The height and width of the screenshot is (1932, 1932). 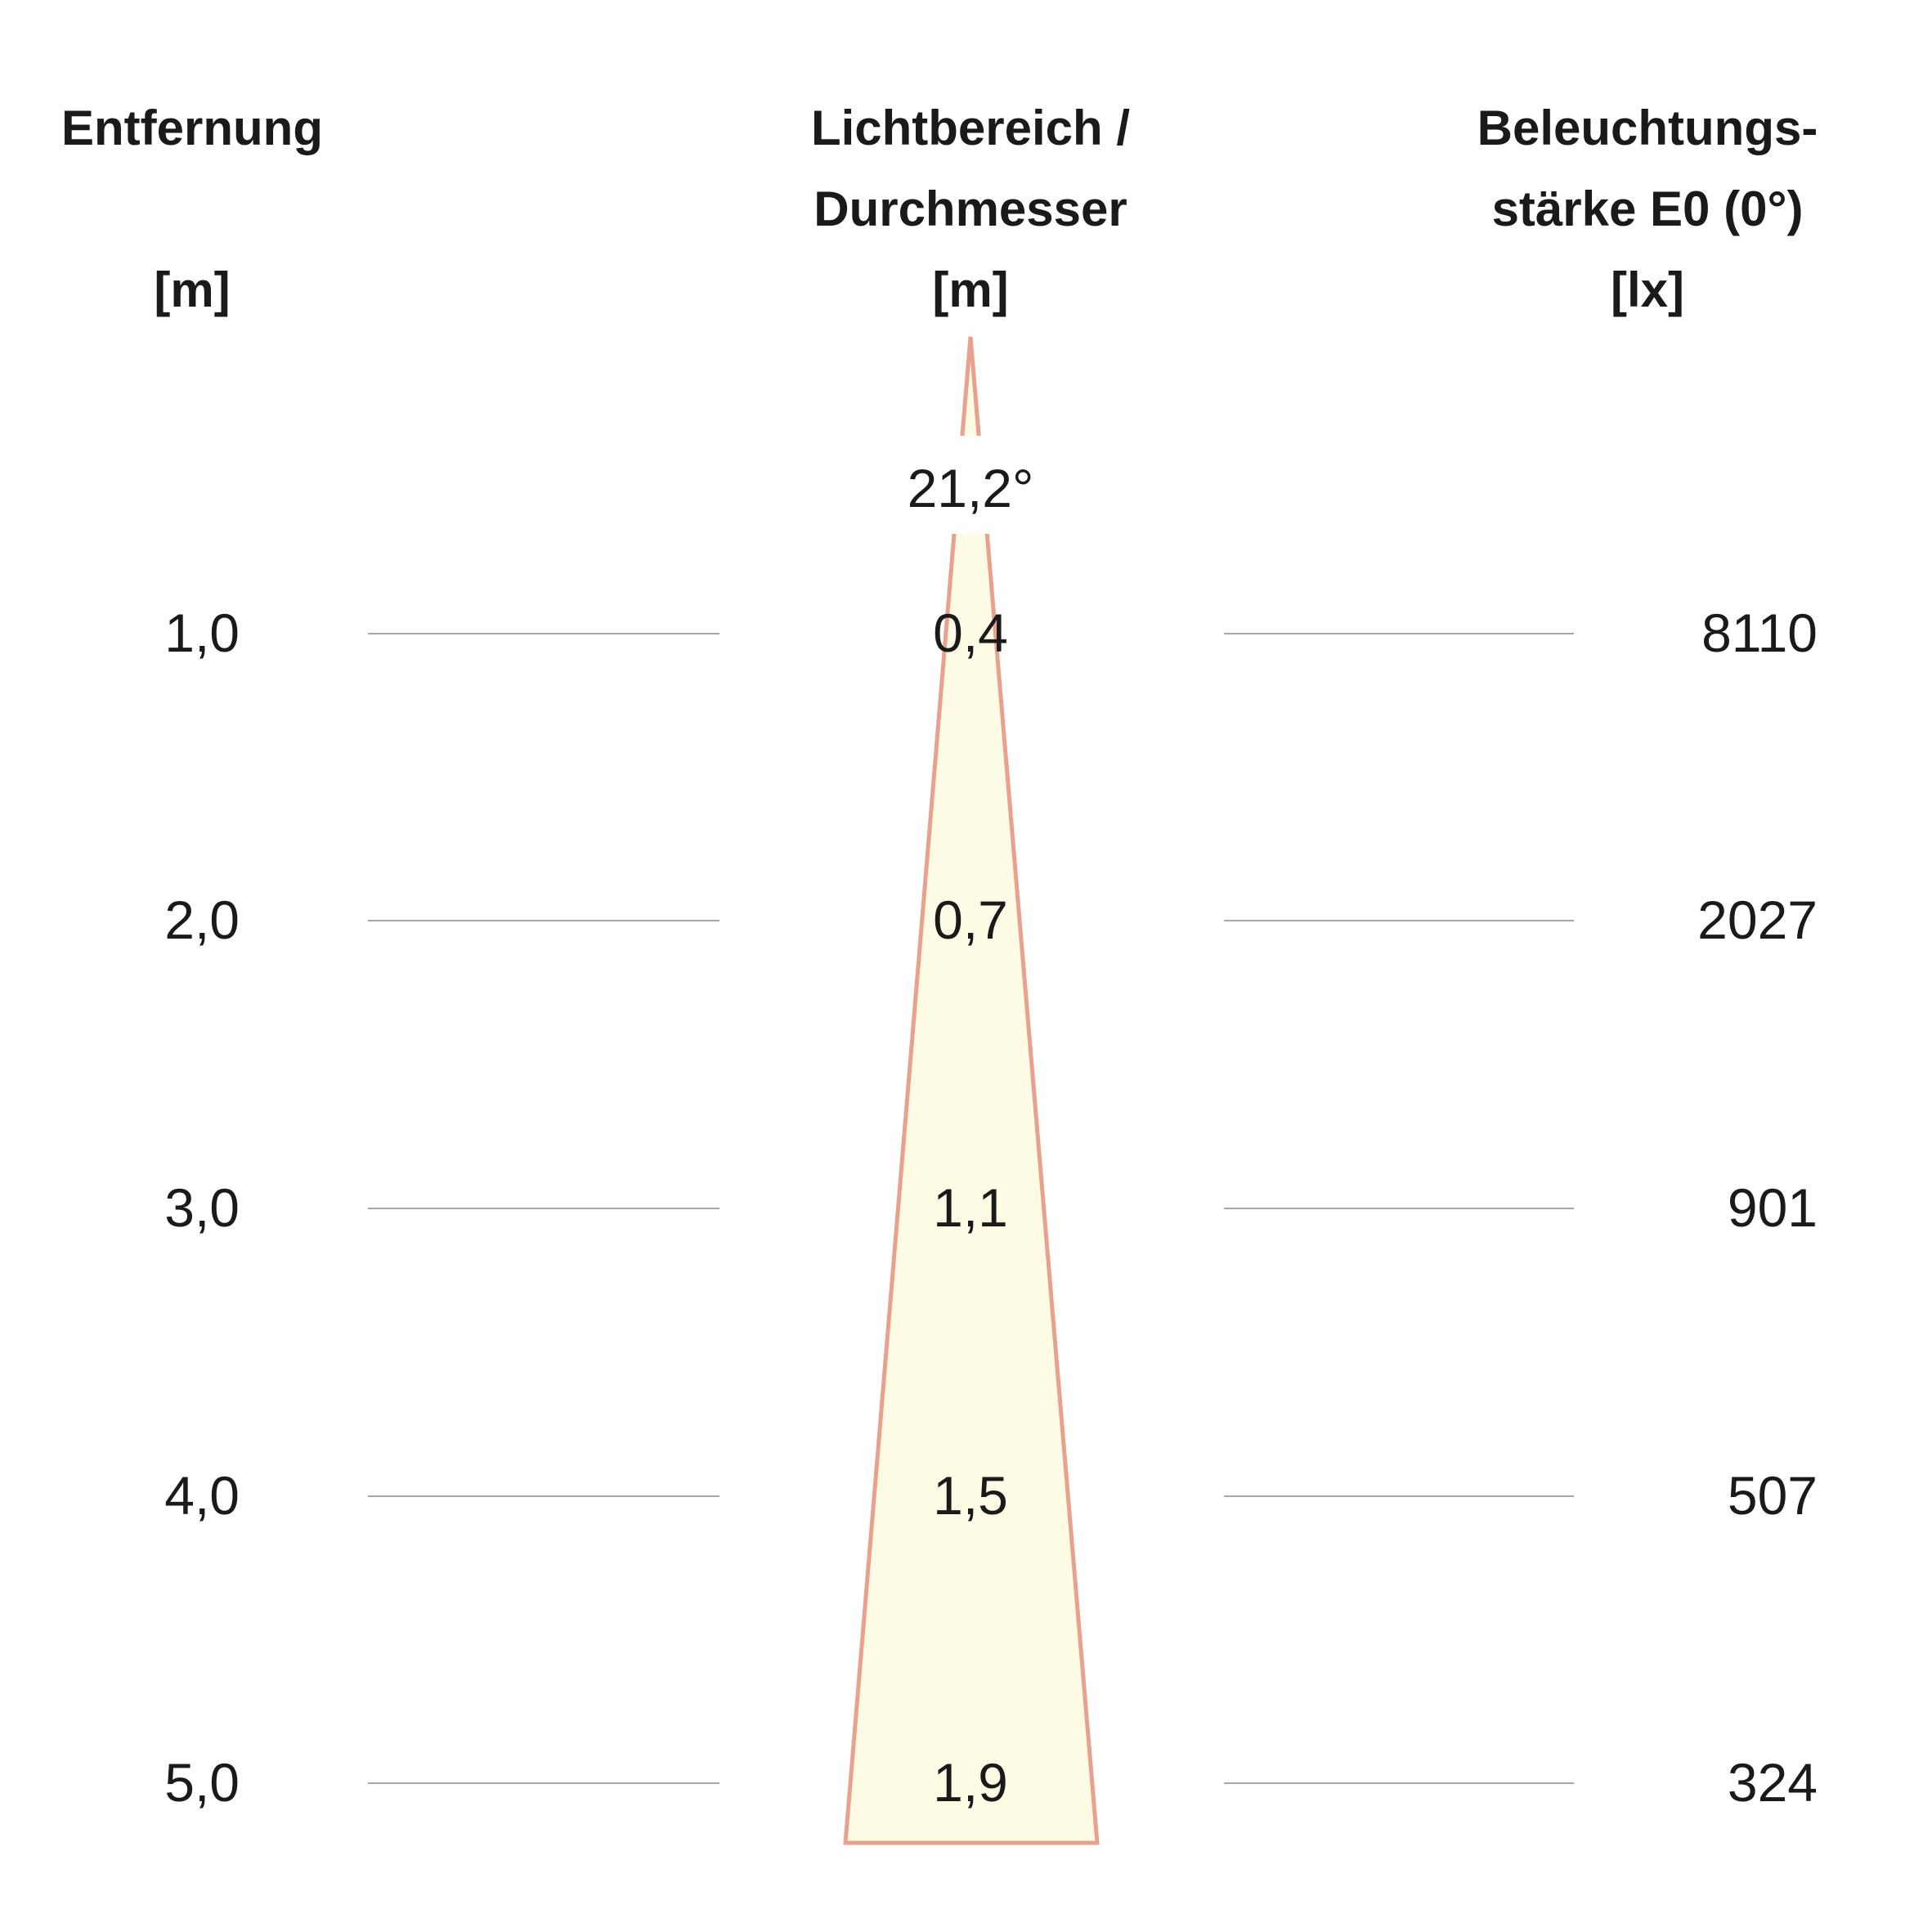 I want to click on table-row: 1,0 0,4 8110, so click(x=991, y=633).